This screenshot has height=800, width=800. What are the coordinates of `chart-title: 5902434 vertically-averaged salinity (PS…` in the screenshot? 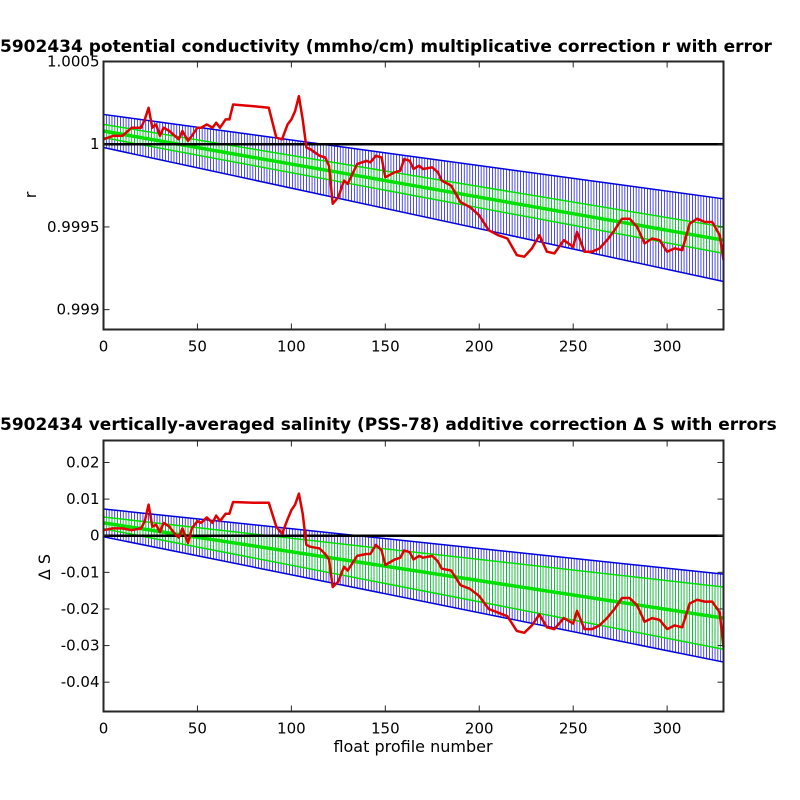 It's located at (388, 425).